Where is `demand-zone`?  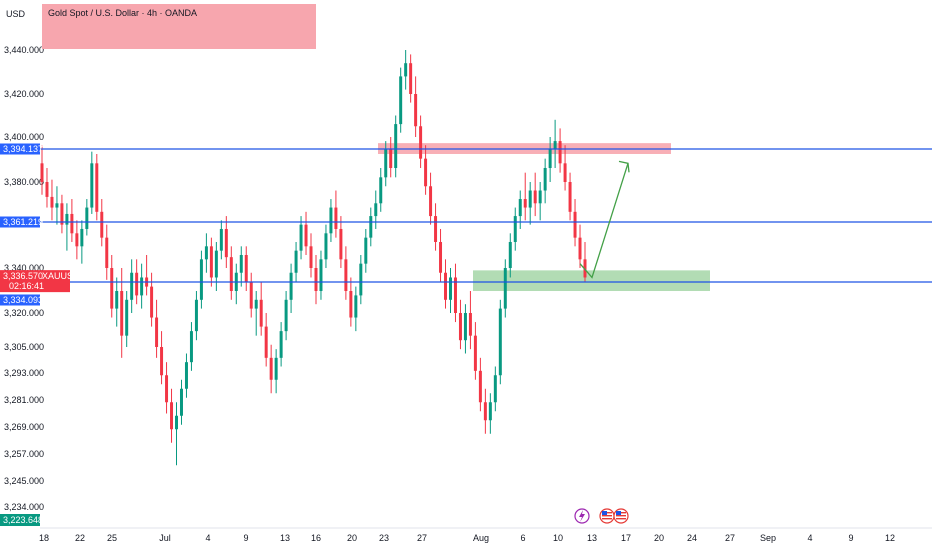 demand-zone is located at coordinates (591, 281).